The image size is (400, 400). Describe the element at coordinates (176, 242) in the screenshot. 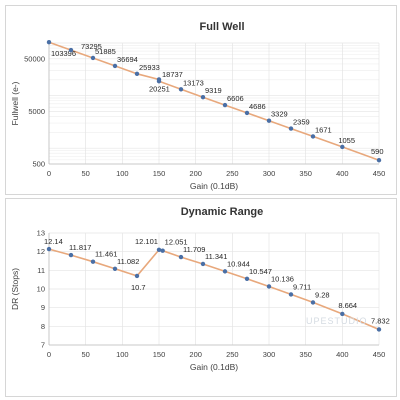

I see `data-label: 12.051` at that location.